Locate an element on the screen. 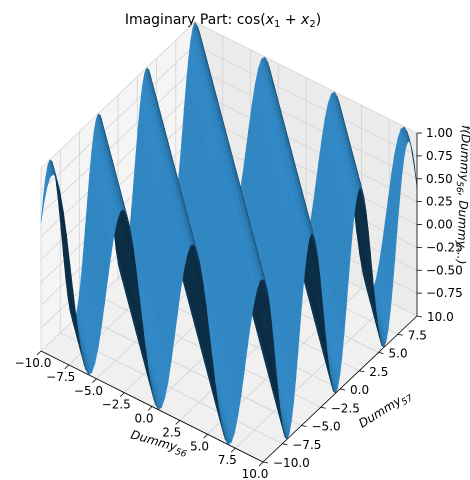 The image size is (470, 480). x-axis-ticks: −10.0−7.5−5.0−2.50.0 2.5 5.0 7.5 10.0 is located at coordinates (142, 415).